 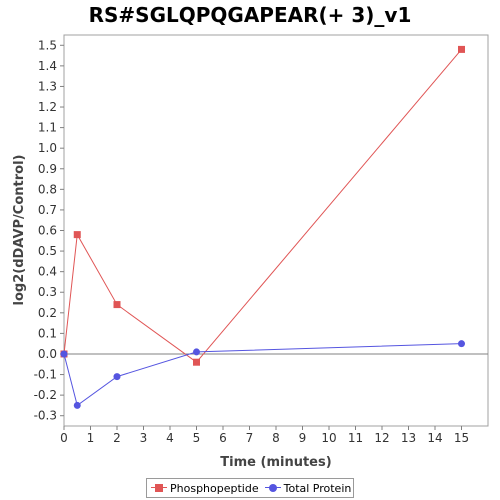 I want to click on x-tick-label: 11, so click(x=355, y=438).